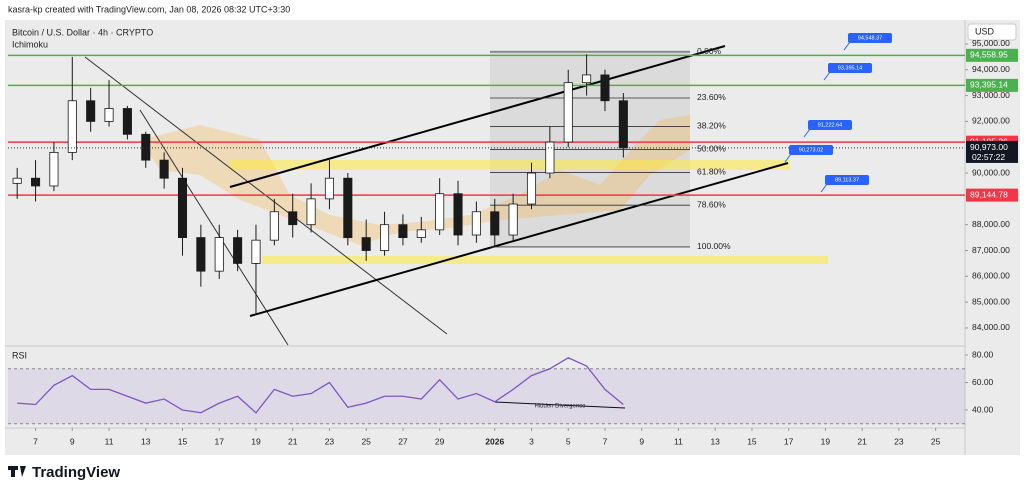  Describe the element at coordinates (440, 441) in the screenshot. I see `x-tick-label: 29` at that location.